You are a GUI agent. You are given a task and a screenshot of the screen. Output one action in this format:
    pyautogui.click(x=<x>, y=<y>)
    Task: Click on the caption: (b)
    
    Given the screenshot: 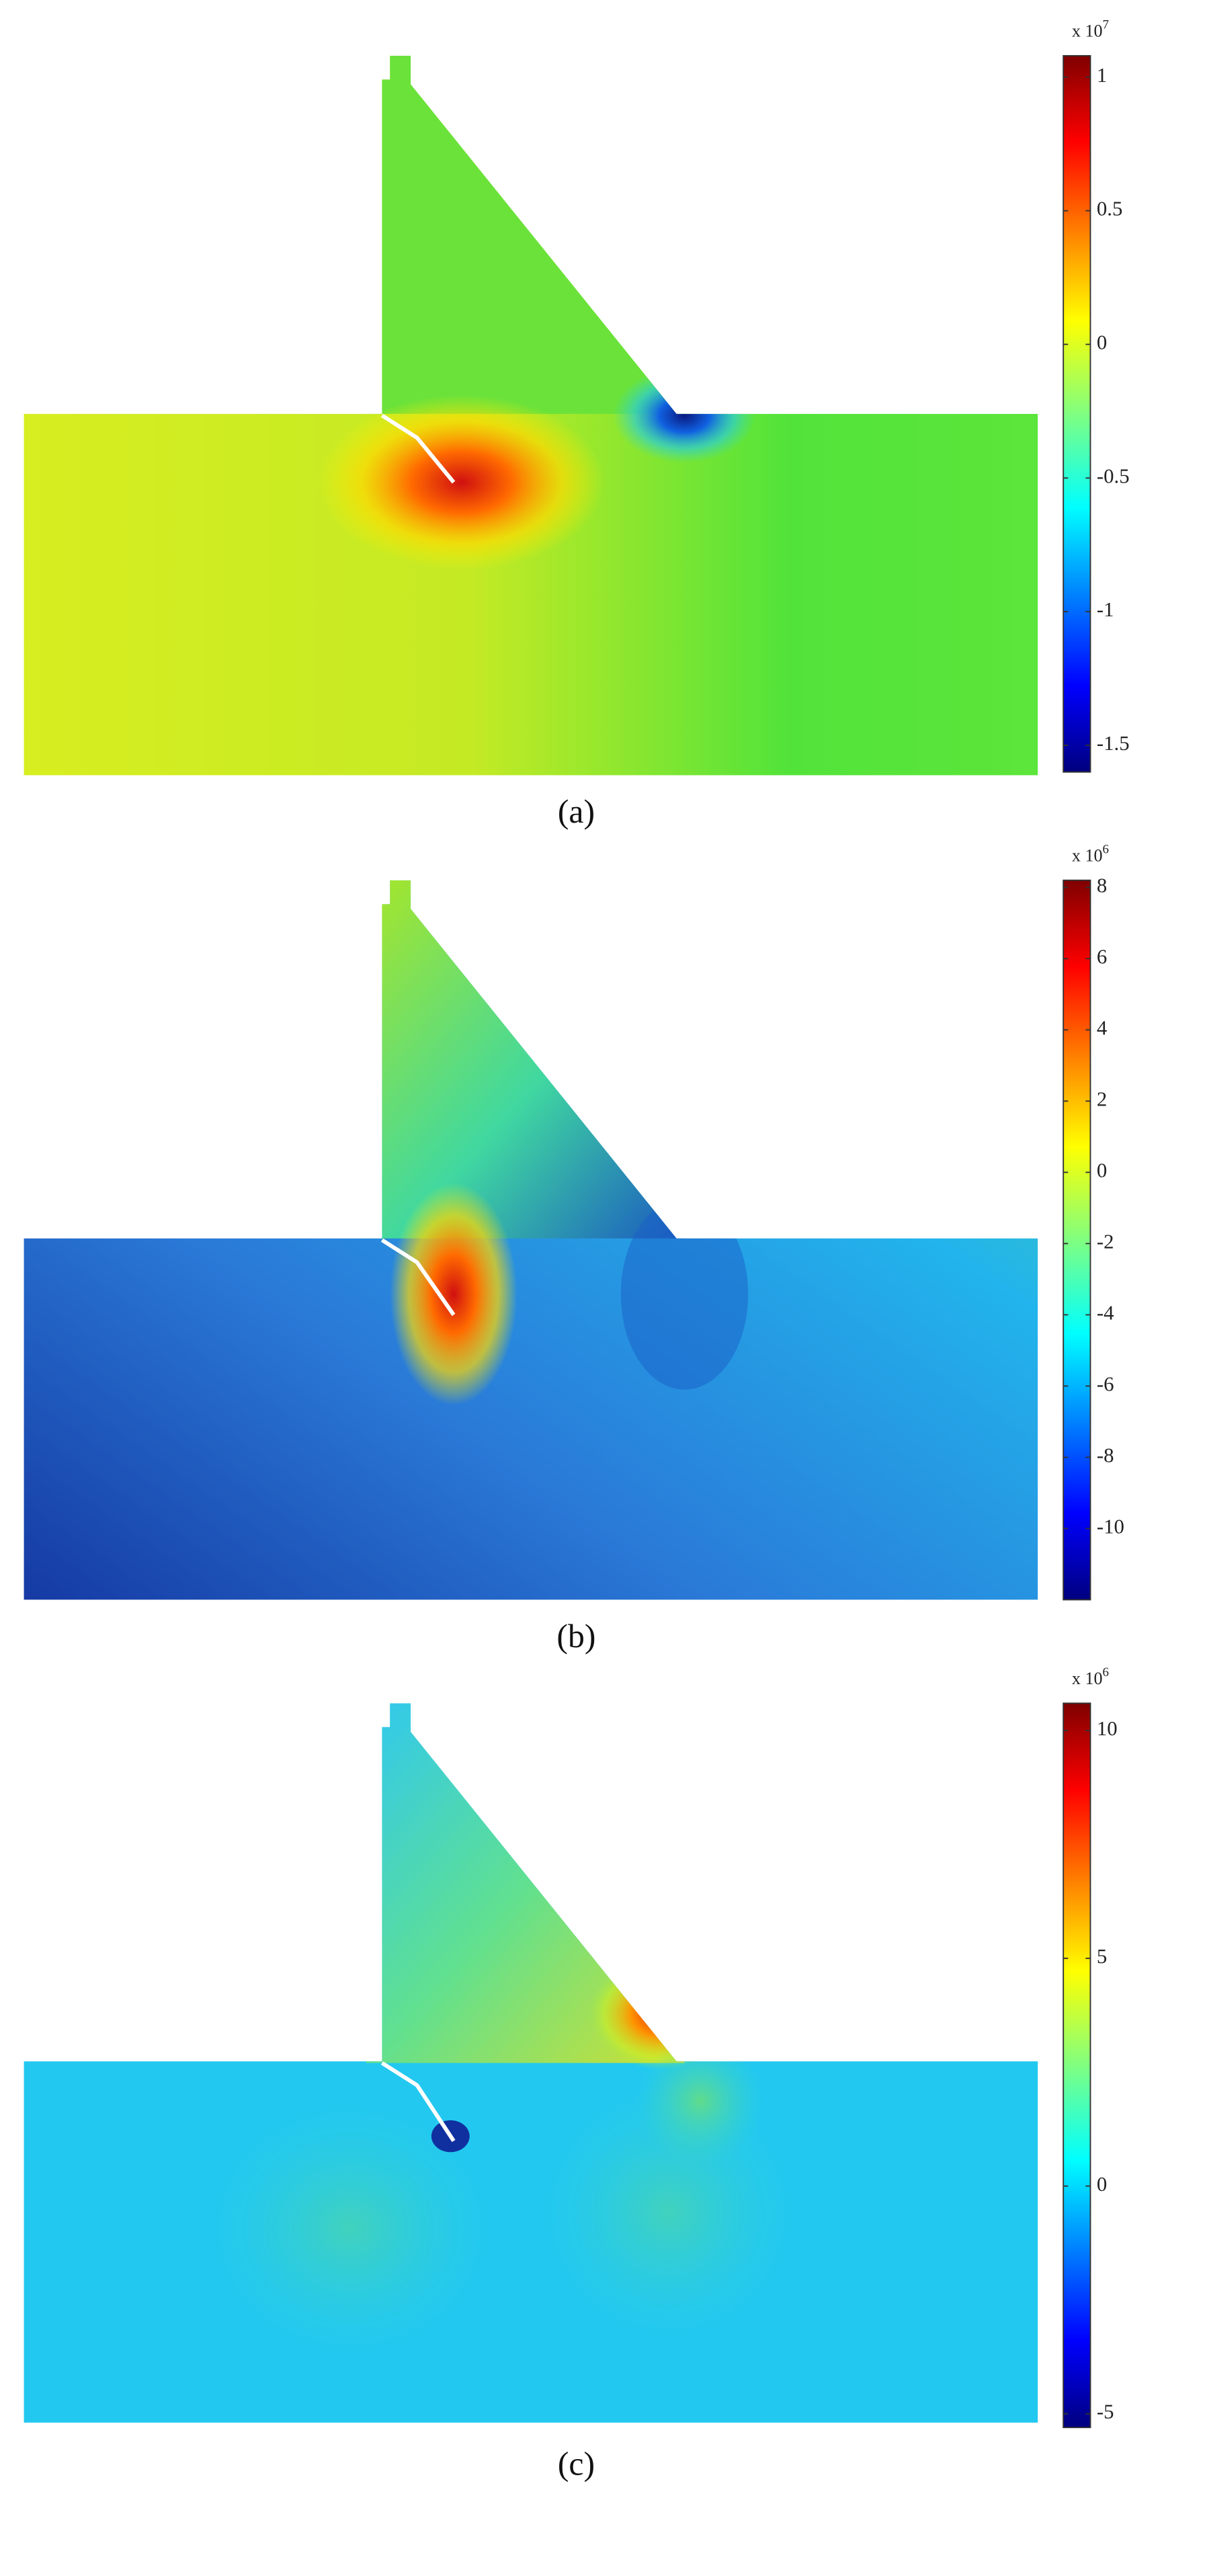 What is the action you would take?
    pyautogui.click(x=575, y=1637)
    